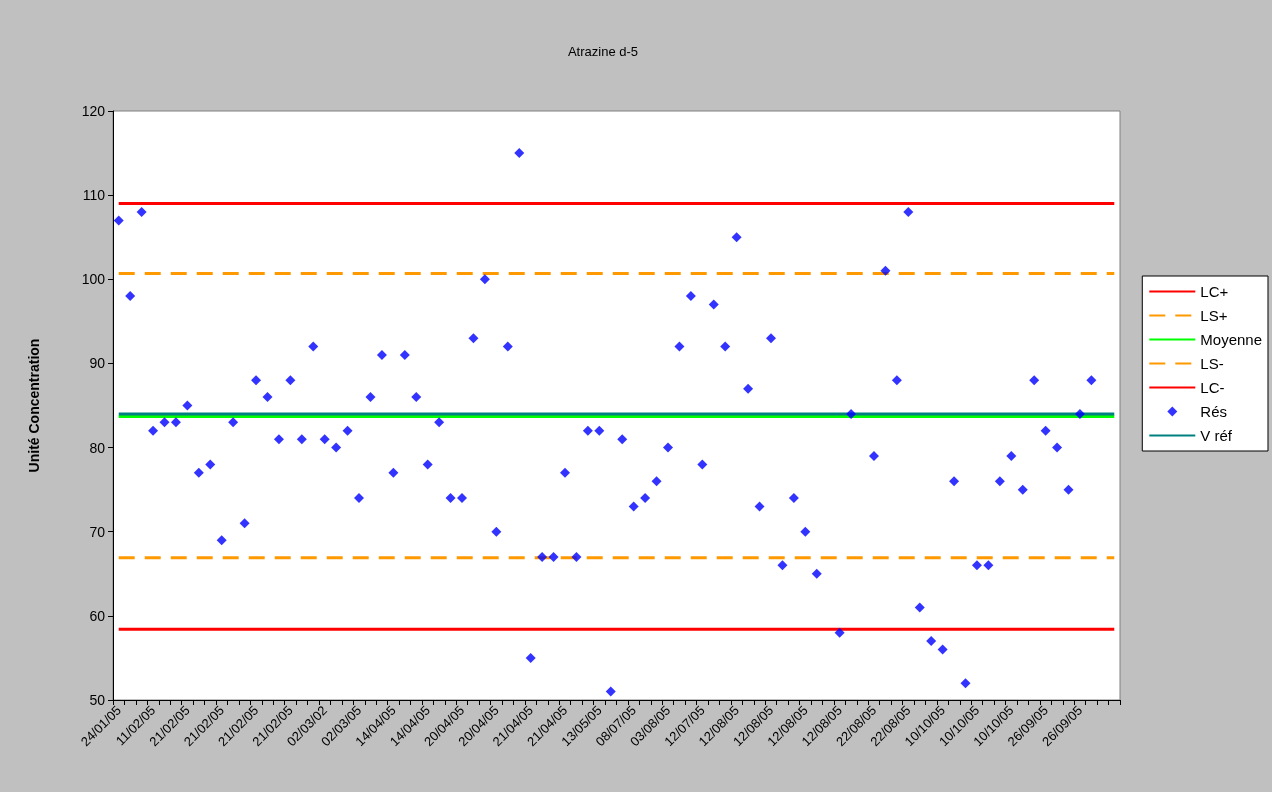  What do you see at coordinates (97, 531) in the screenshot?
I see `y-tick-label: 70` at bounding box center [97, 531].